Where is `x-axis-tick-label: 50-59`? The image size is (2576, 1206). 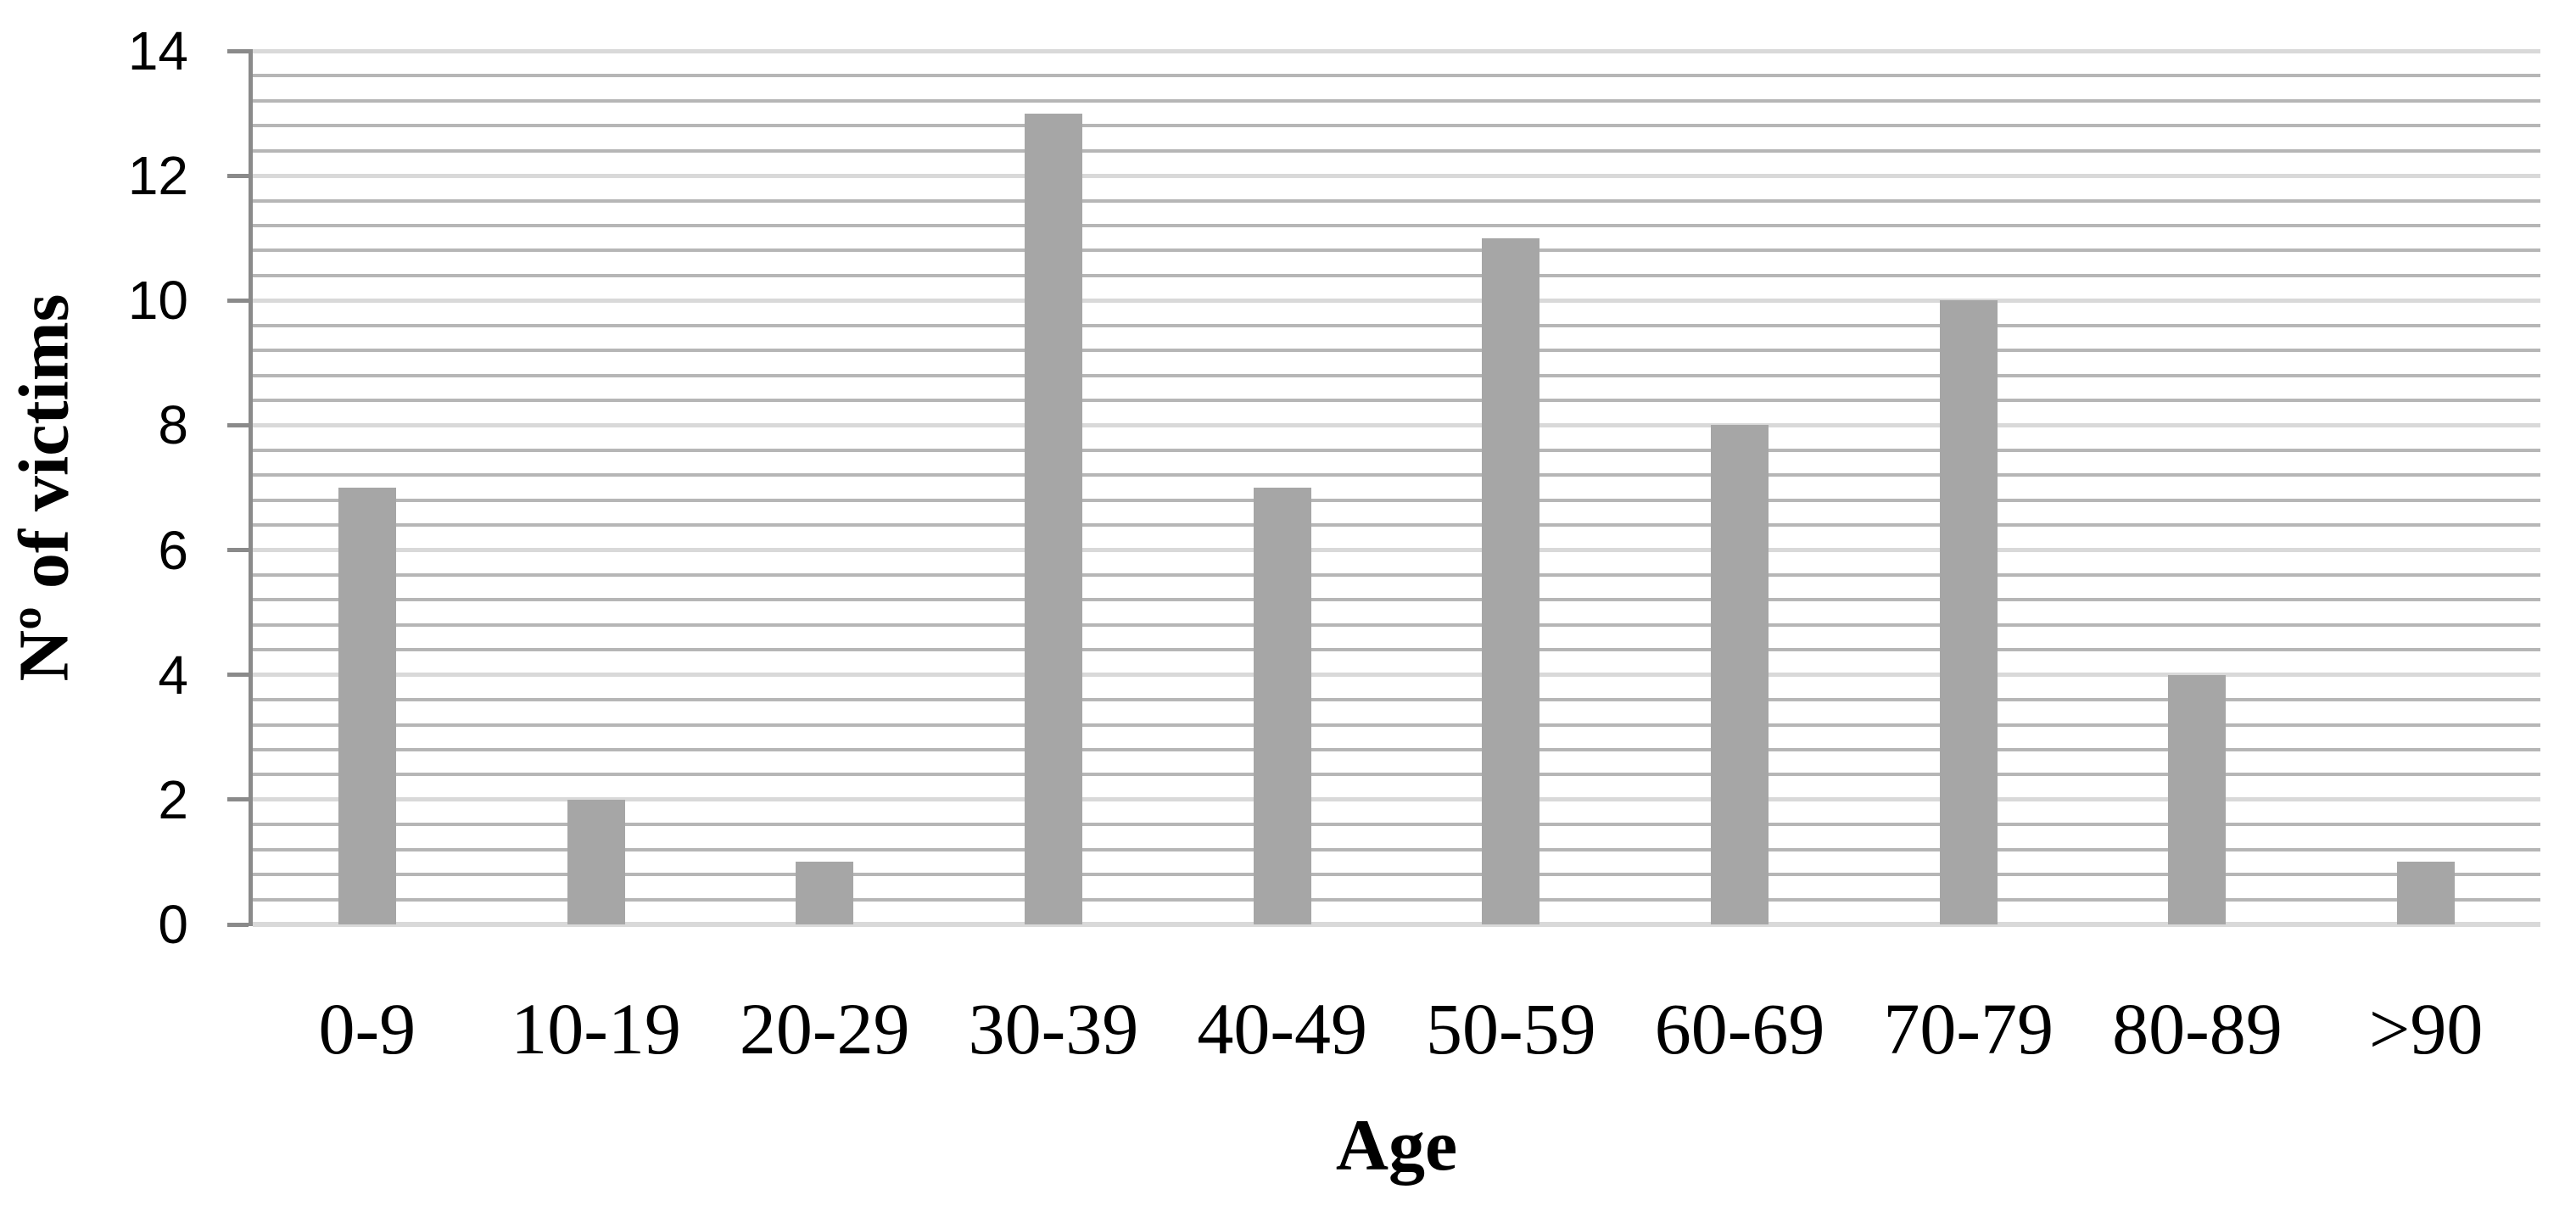 x-axis-tick-label: 50-59 is located at coordinates (1511, 1028).